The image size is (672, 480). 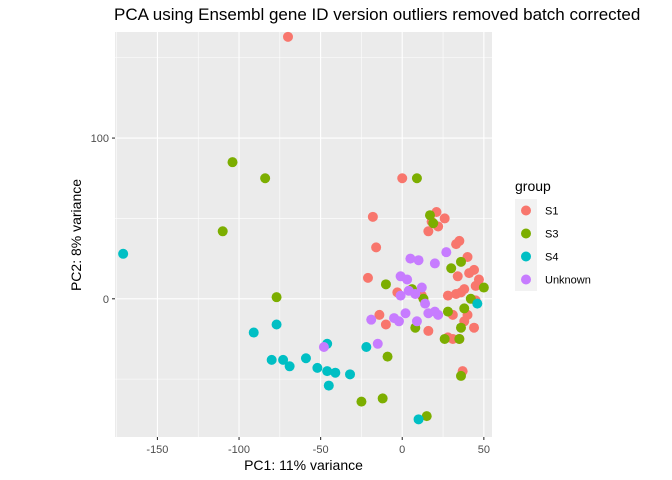 What do you see at coordinates (100, 139) in the screenshot?
I see `y-tick-label: 100` at bounding box center [100, 139].